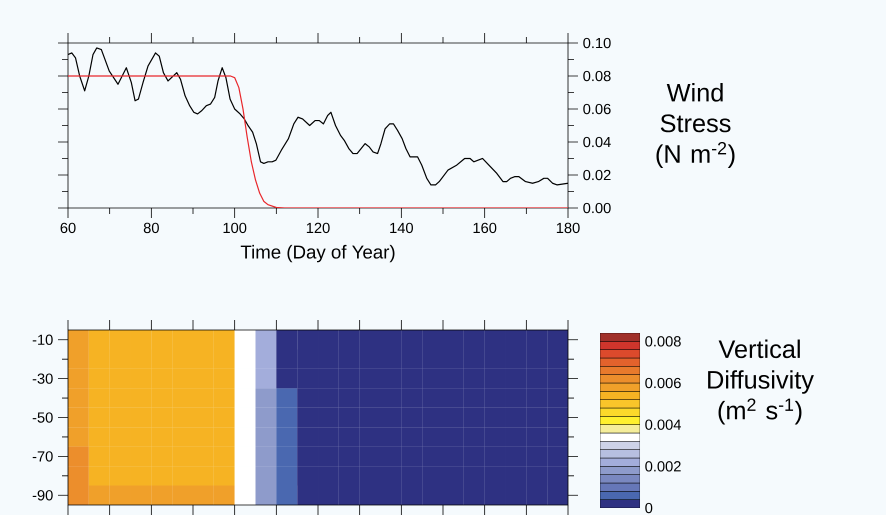 Image resolution: width=886 pixels, height=515 pixels. I want to click on x-tick-label: 100, so click(235, 228).